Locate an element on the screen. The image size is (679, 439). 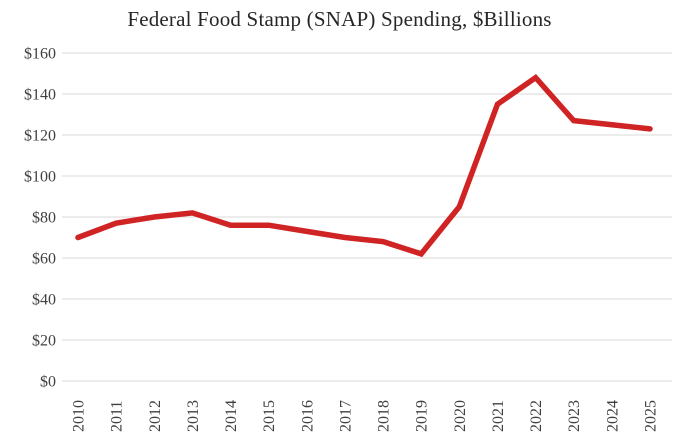
y-axis-tick-label-60: $60 is located at coordinates (44, 259).